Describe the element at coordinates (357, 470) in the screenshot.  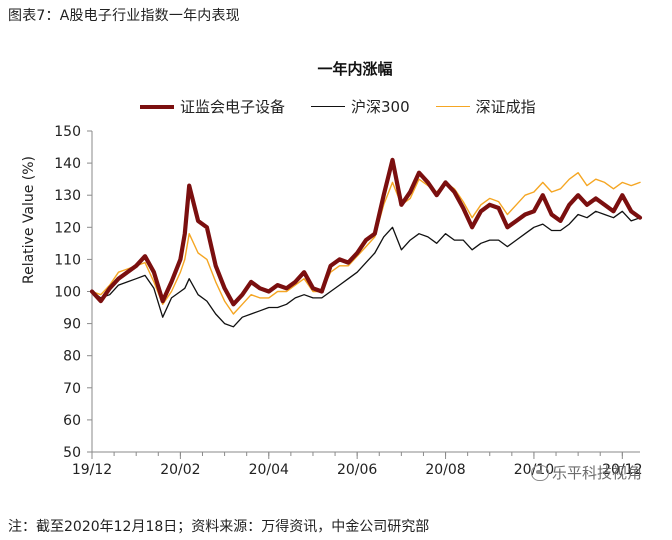
I see `x-tick-label: 20/06` at that location.